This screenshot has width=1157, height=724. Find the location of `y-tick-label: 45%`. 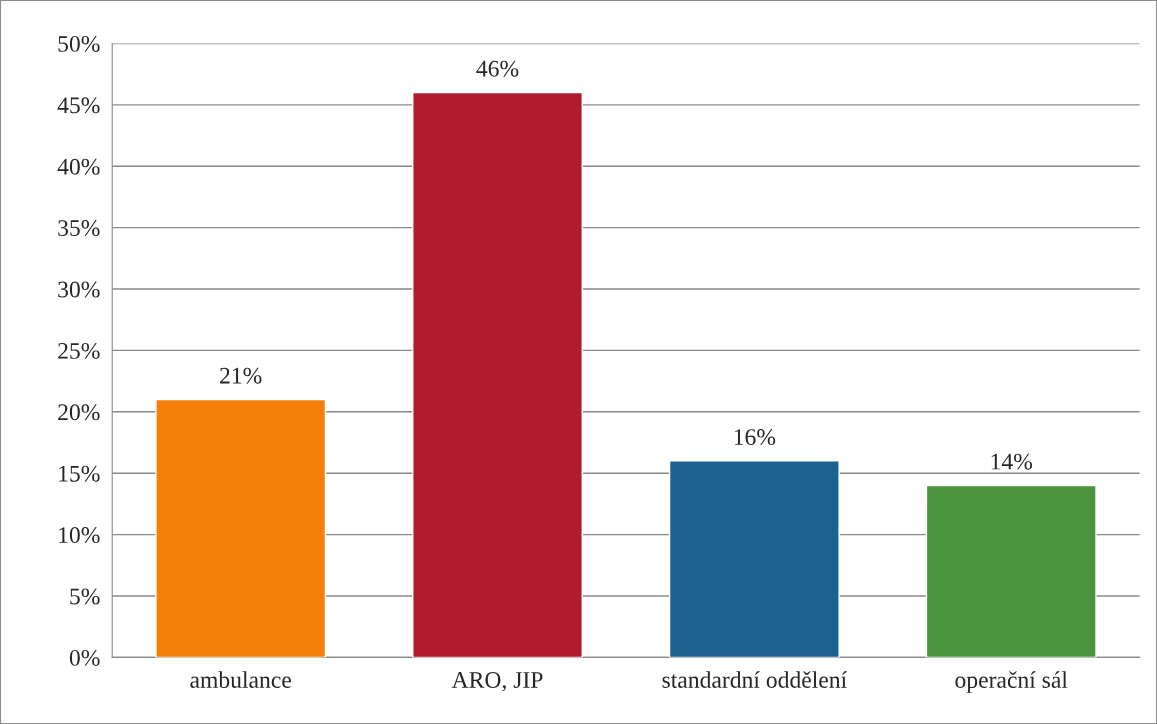

y-tick-label: 45% is located at coordinates (78, 105).